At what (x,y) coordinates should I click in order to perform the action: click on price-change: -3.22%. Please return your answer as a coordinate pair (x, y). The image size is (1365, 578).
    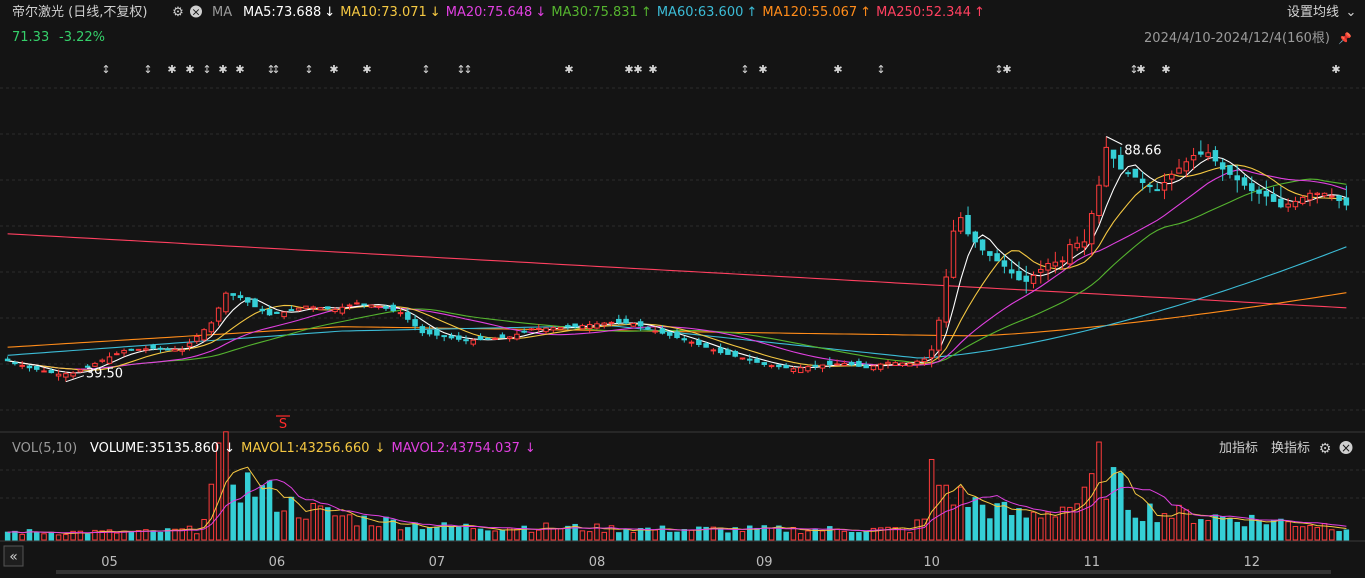
    Looking at the image, I should click on (82, 37).